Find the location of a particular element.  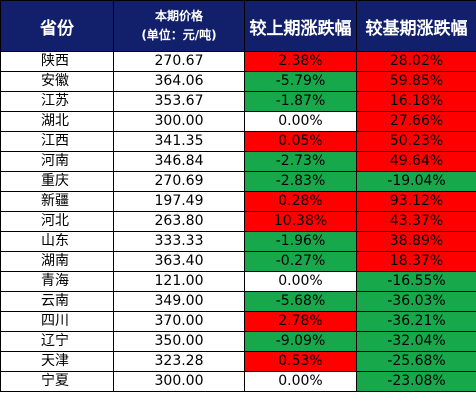

cell-price: 270.67 is located at coordinates (179, 61).